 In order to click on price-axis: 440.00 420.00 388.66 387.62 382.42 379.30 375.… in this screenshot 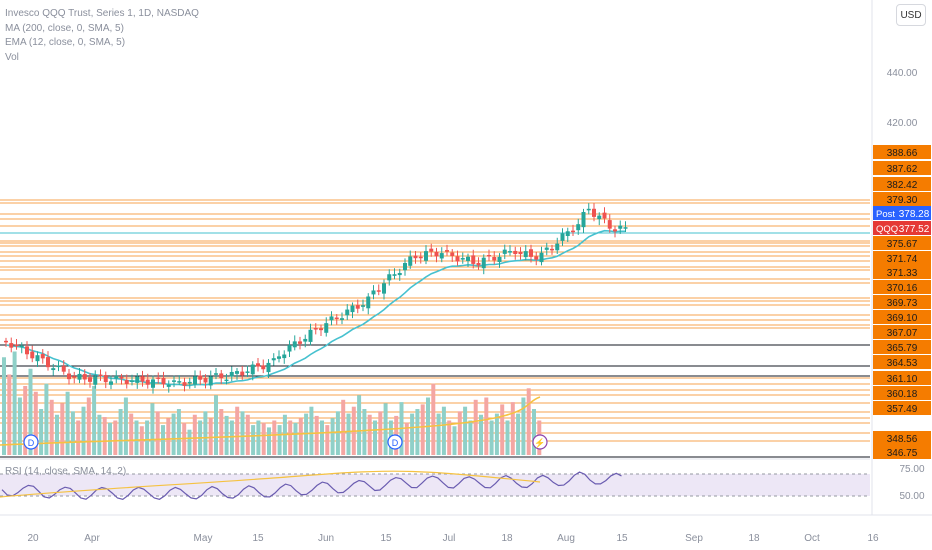, I will do `click(901, 257)`.